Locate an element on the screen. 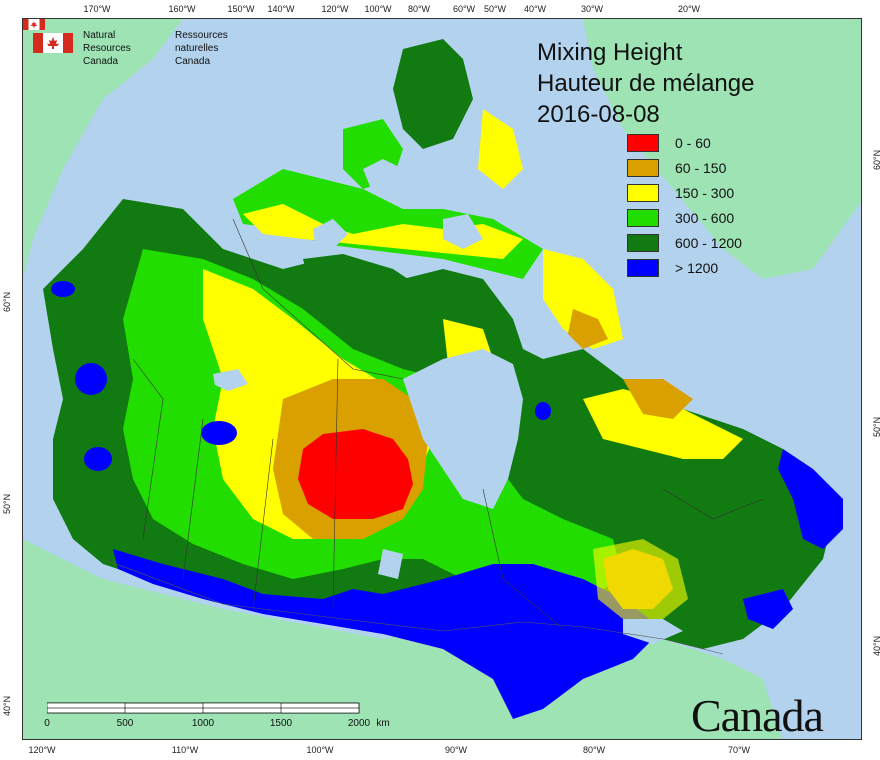 This screenshot has width=880, height=760. title-date: 2016-08-08 is located at coordinates (598, 114).